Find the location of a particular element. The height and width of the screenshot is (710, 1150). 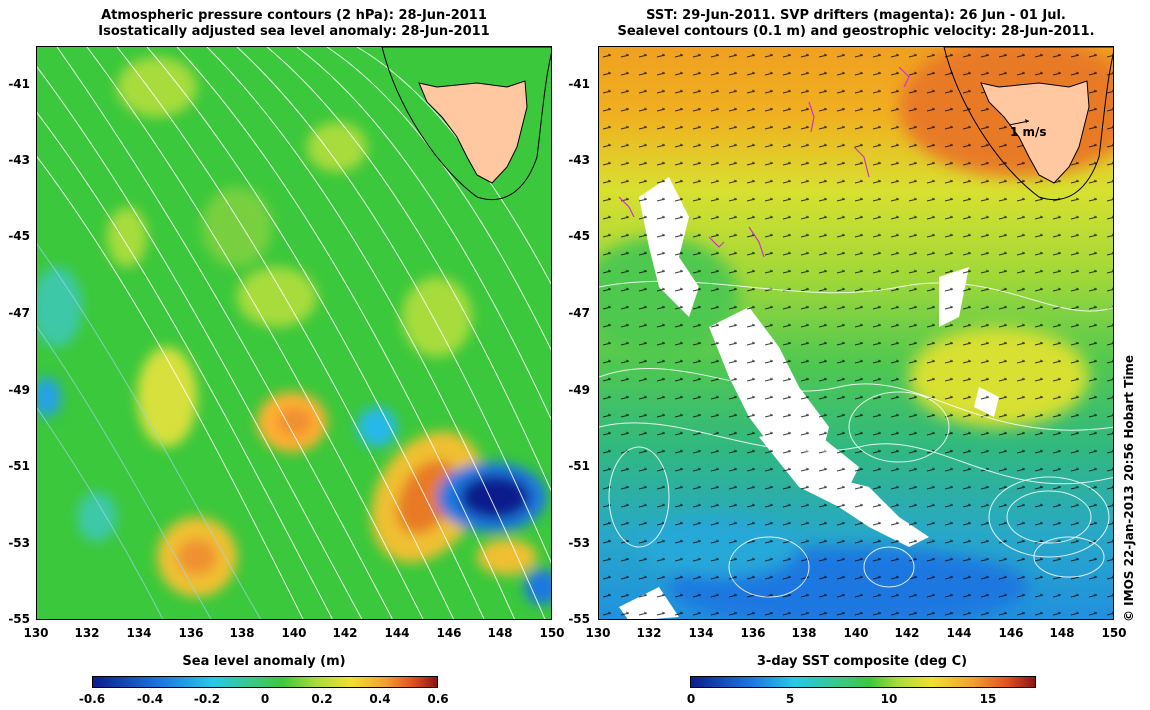

right-xtick: 138 is located at coordinates (804, 633).